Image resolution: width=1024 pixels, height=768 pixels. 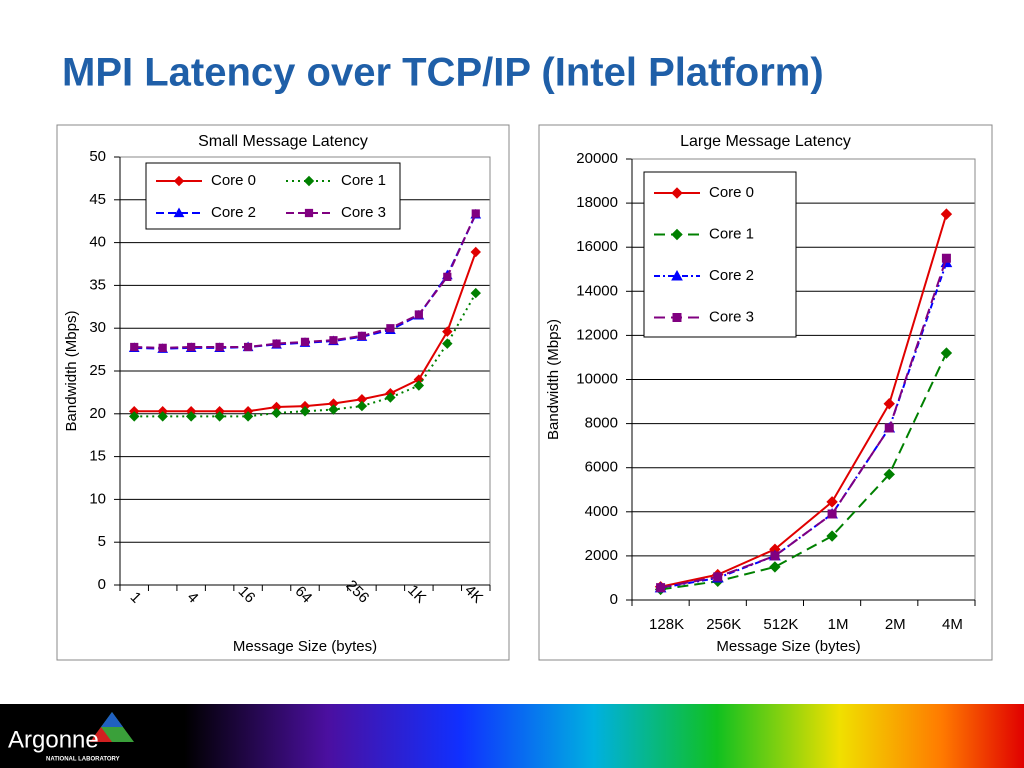 I want to click on y-tick-label: 12000, so click(x=597, y=334).